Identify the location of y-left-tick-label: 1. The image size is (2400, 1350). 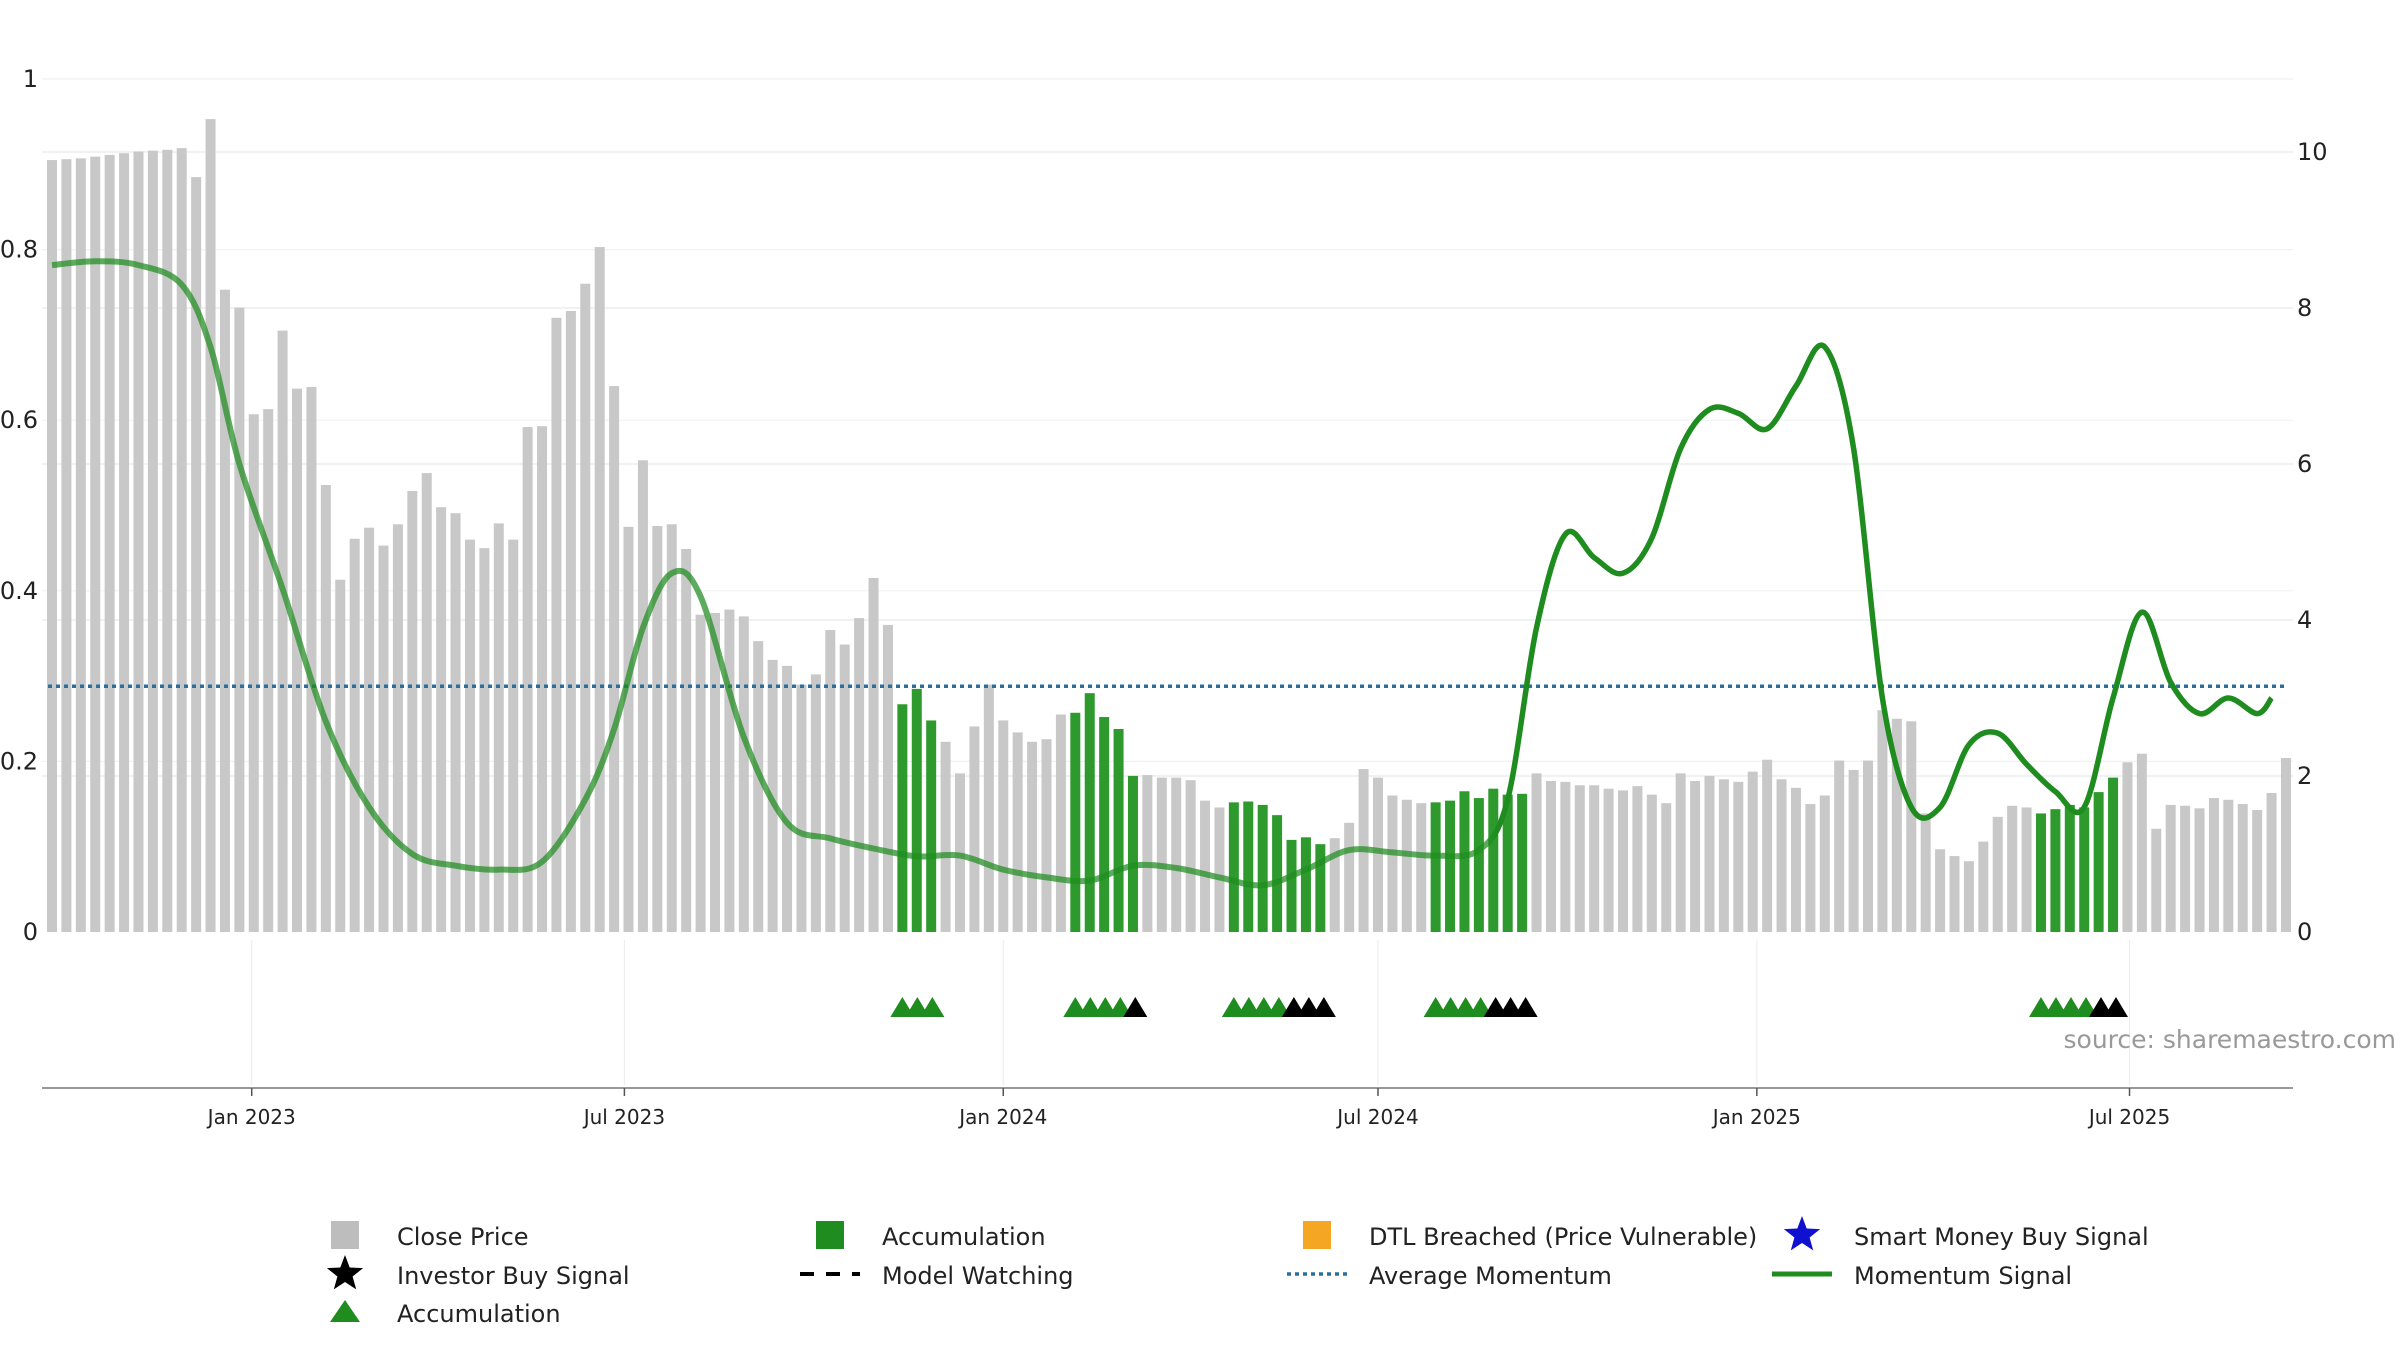
(30, 79).